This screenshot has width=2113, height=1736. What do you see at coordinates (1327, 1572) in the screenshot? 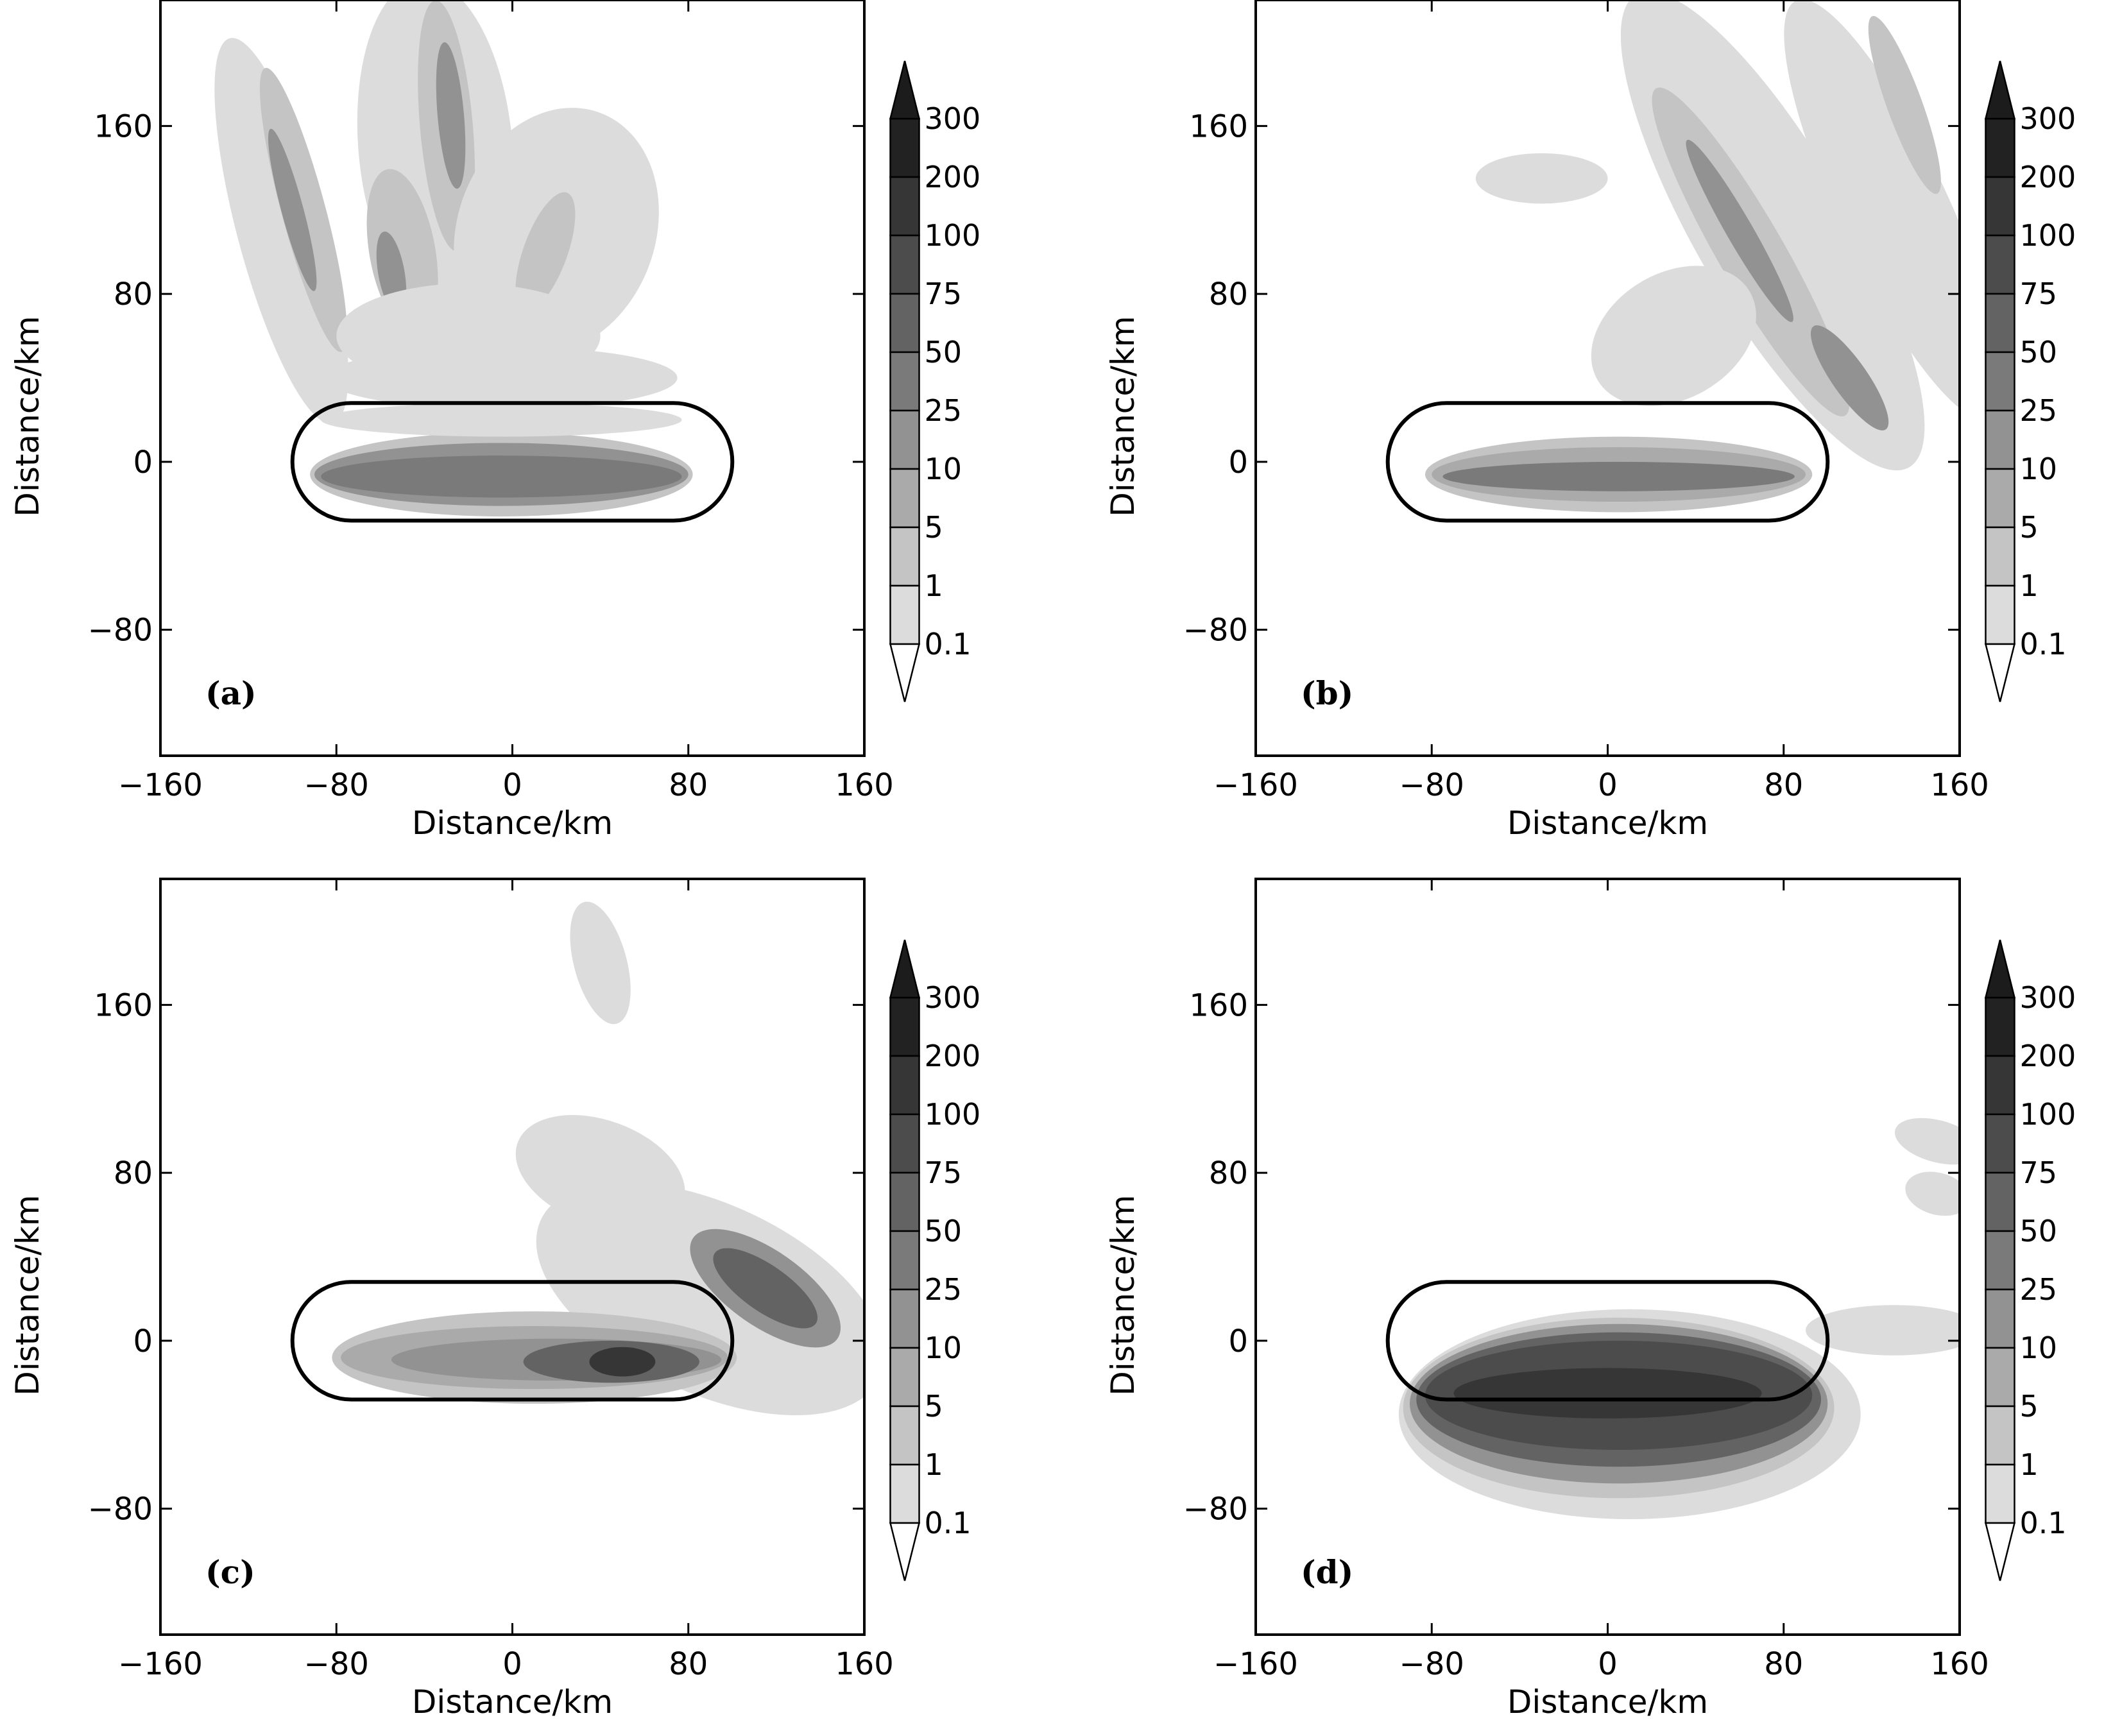
I see `panel-label: (d)` at bounding box center [1327, 1572].